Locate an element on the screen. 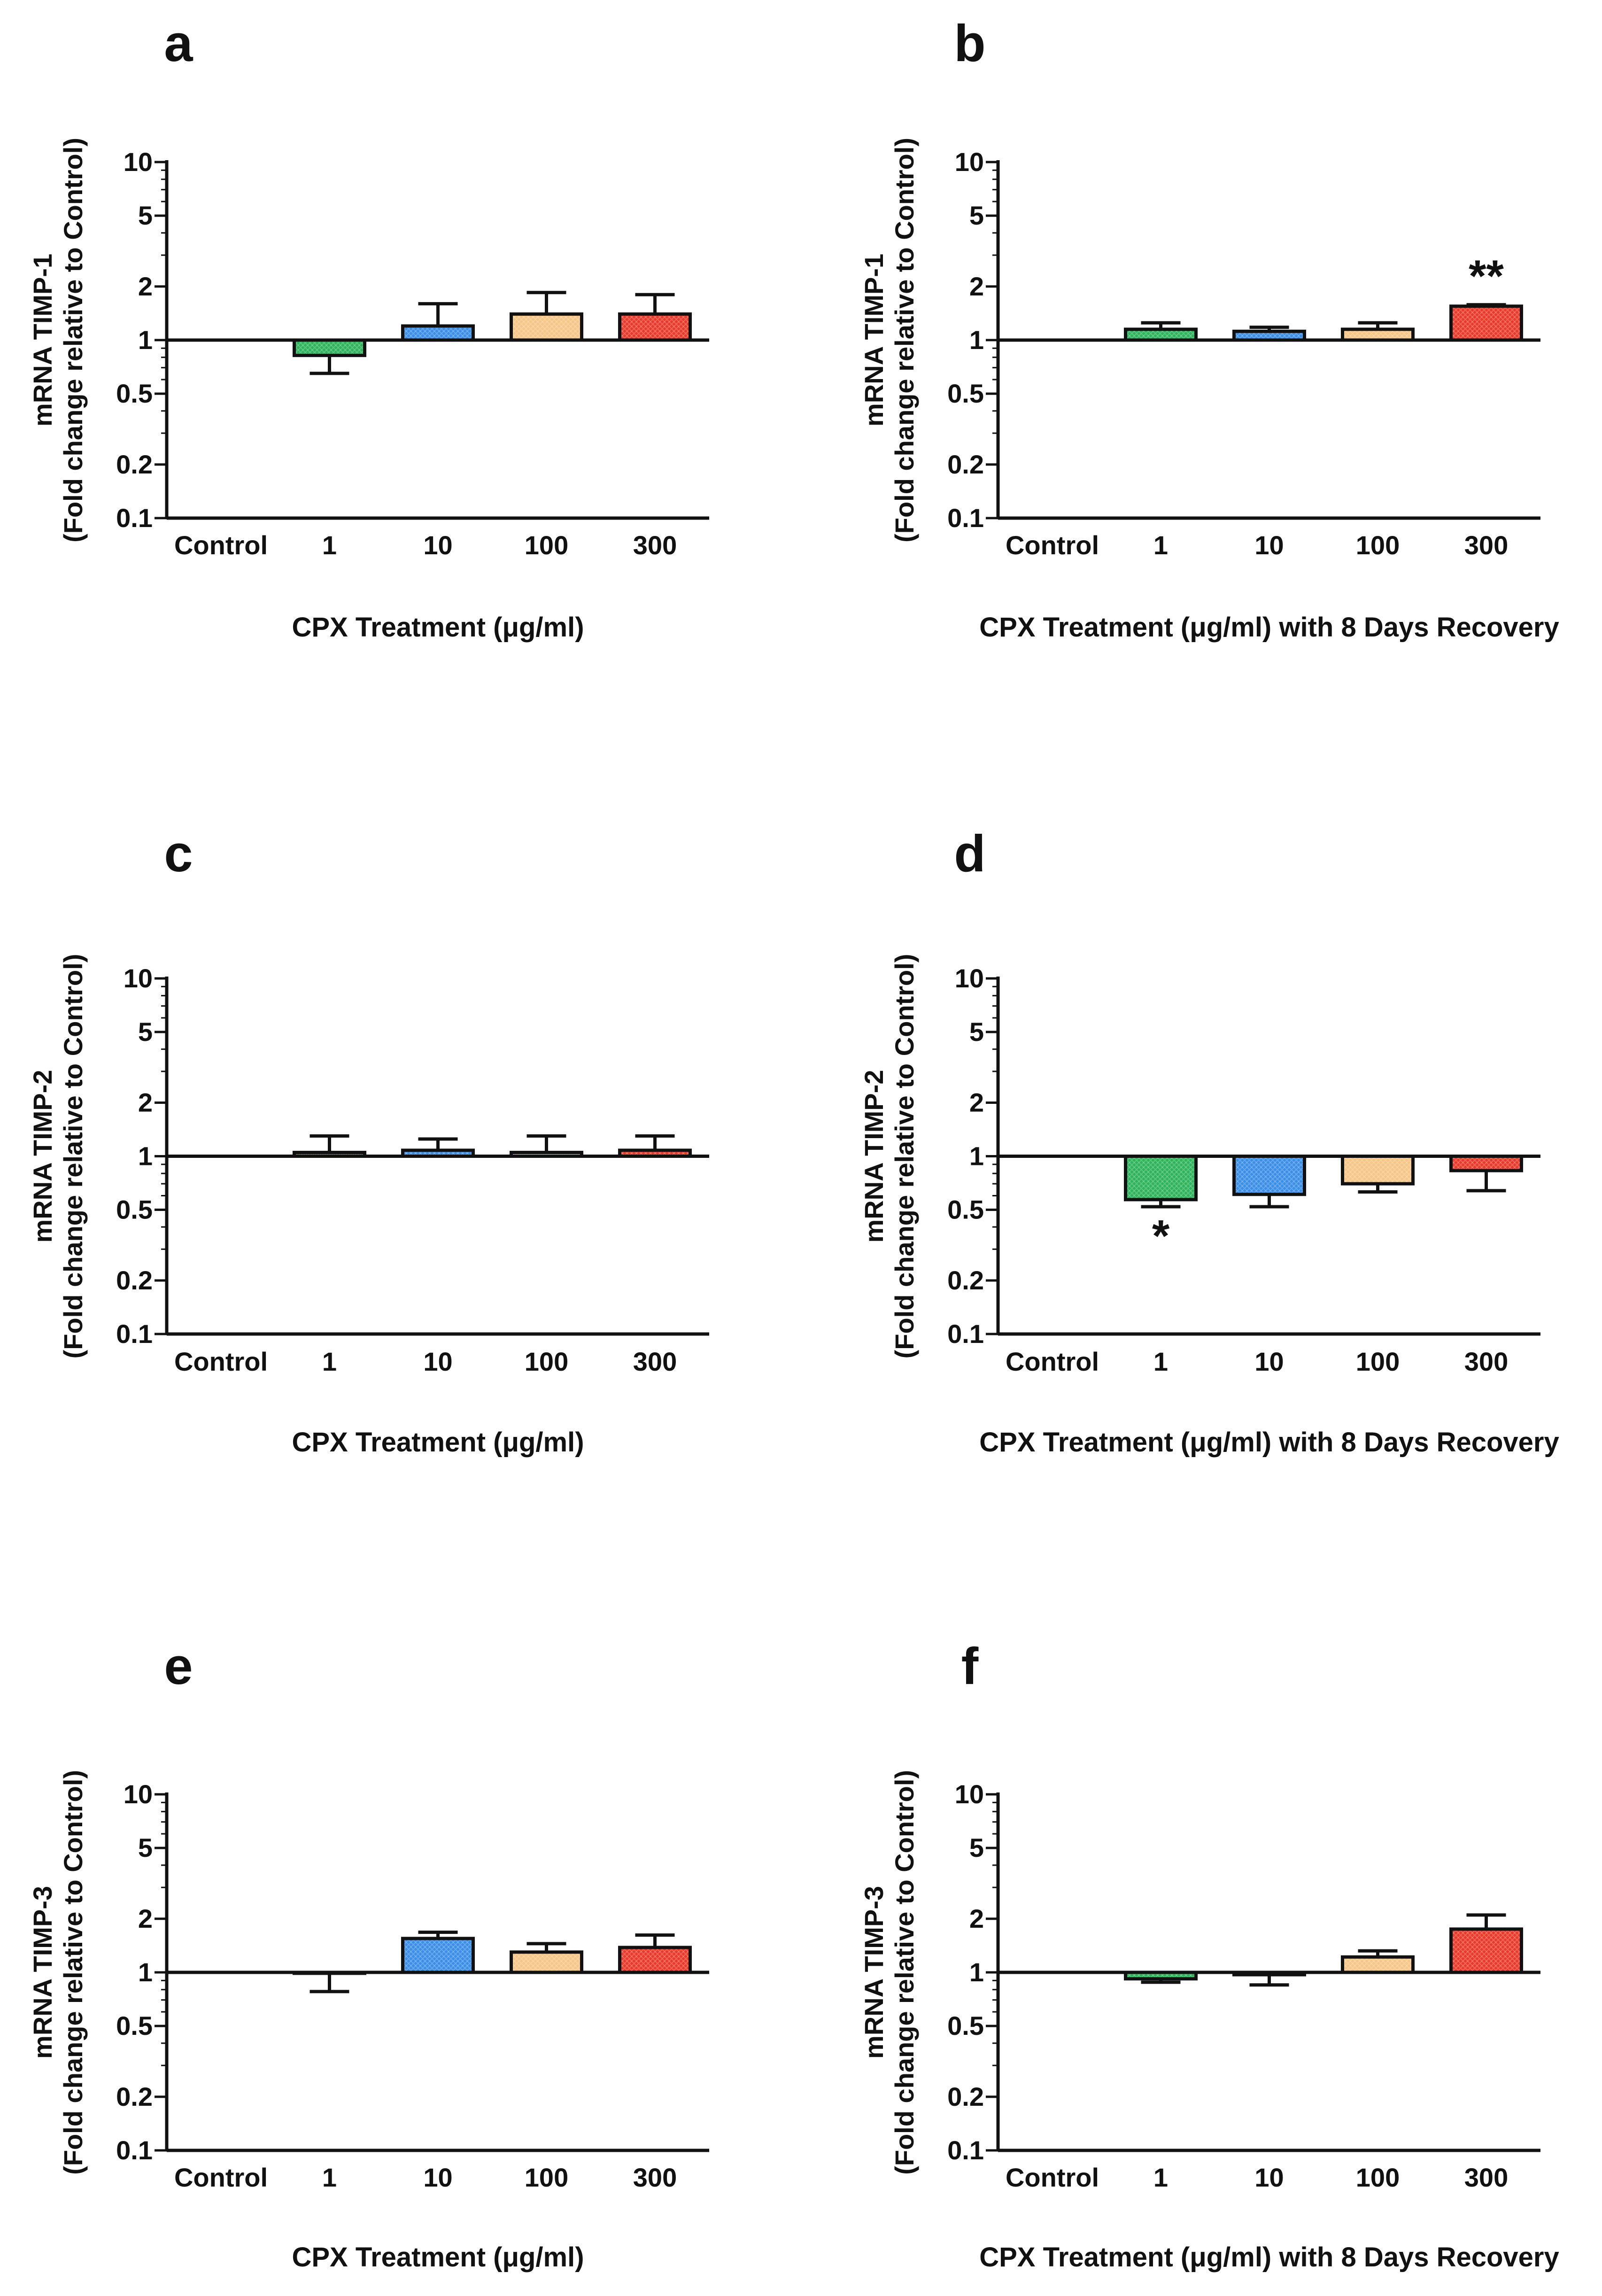 The width and height of the screenshot is (1602, 2296). panel-letter: c is located at coordinates (179, 854).